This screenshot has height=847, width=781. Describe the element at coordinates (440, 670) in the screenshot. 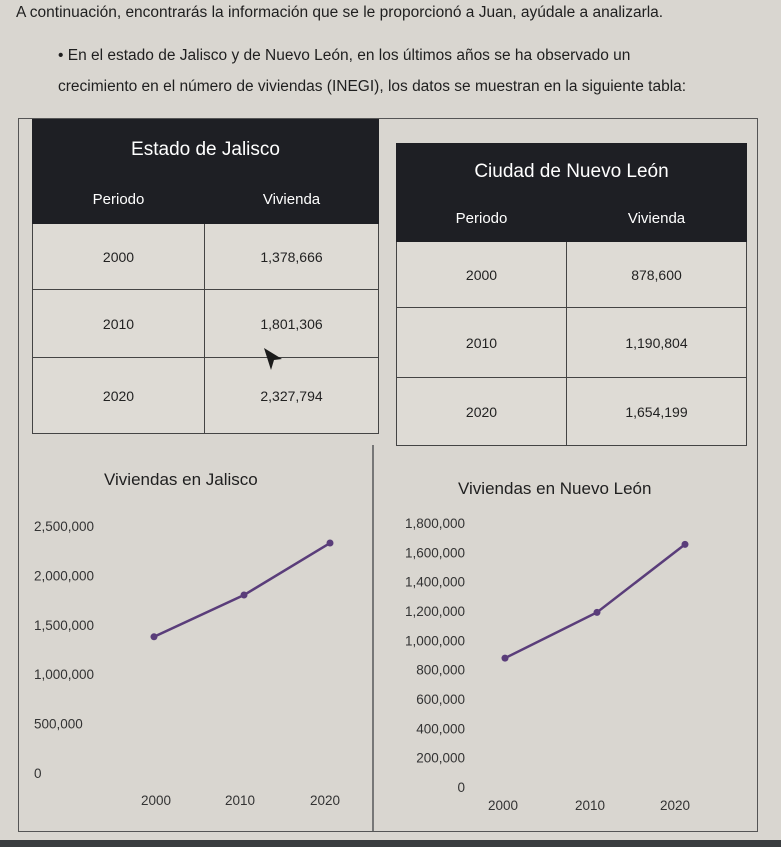

I see `y-tick-label: 800,000` at that location.